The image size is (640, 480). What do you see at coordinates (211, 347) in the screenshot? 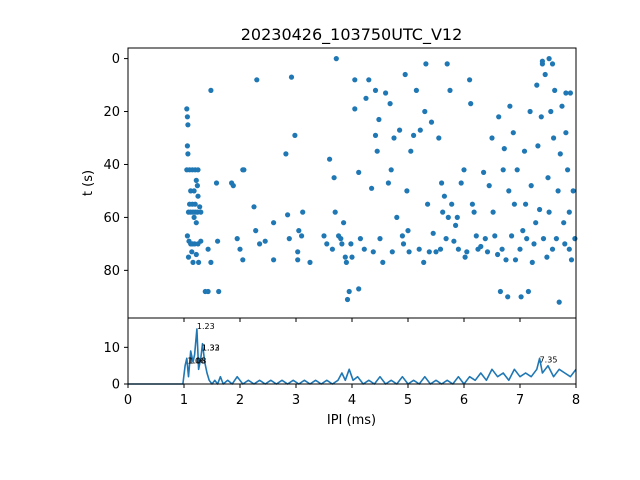
I see `histogram-peak-annotation: 1.32` at bounding box center [211, 347].